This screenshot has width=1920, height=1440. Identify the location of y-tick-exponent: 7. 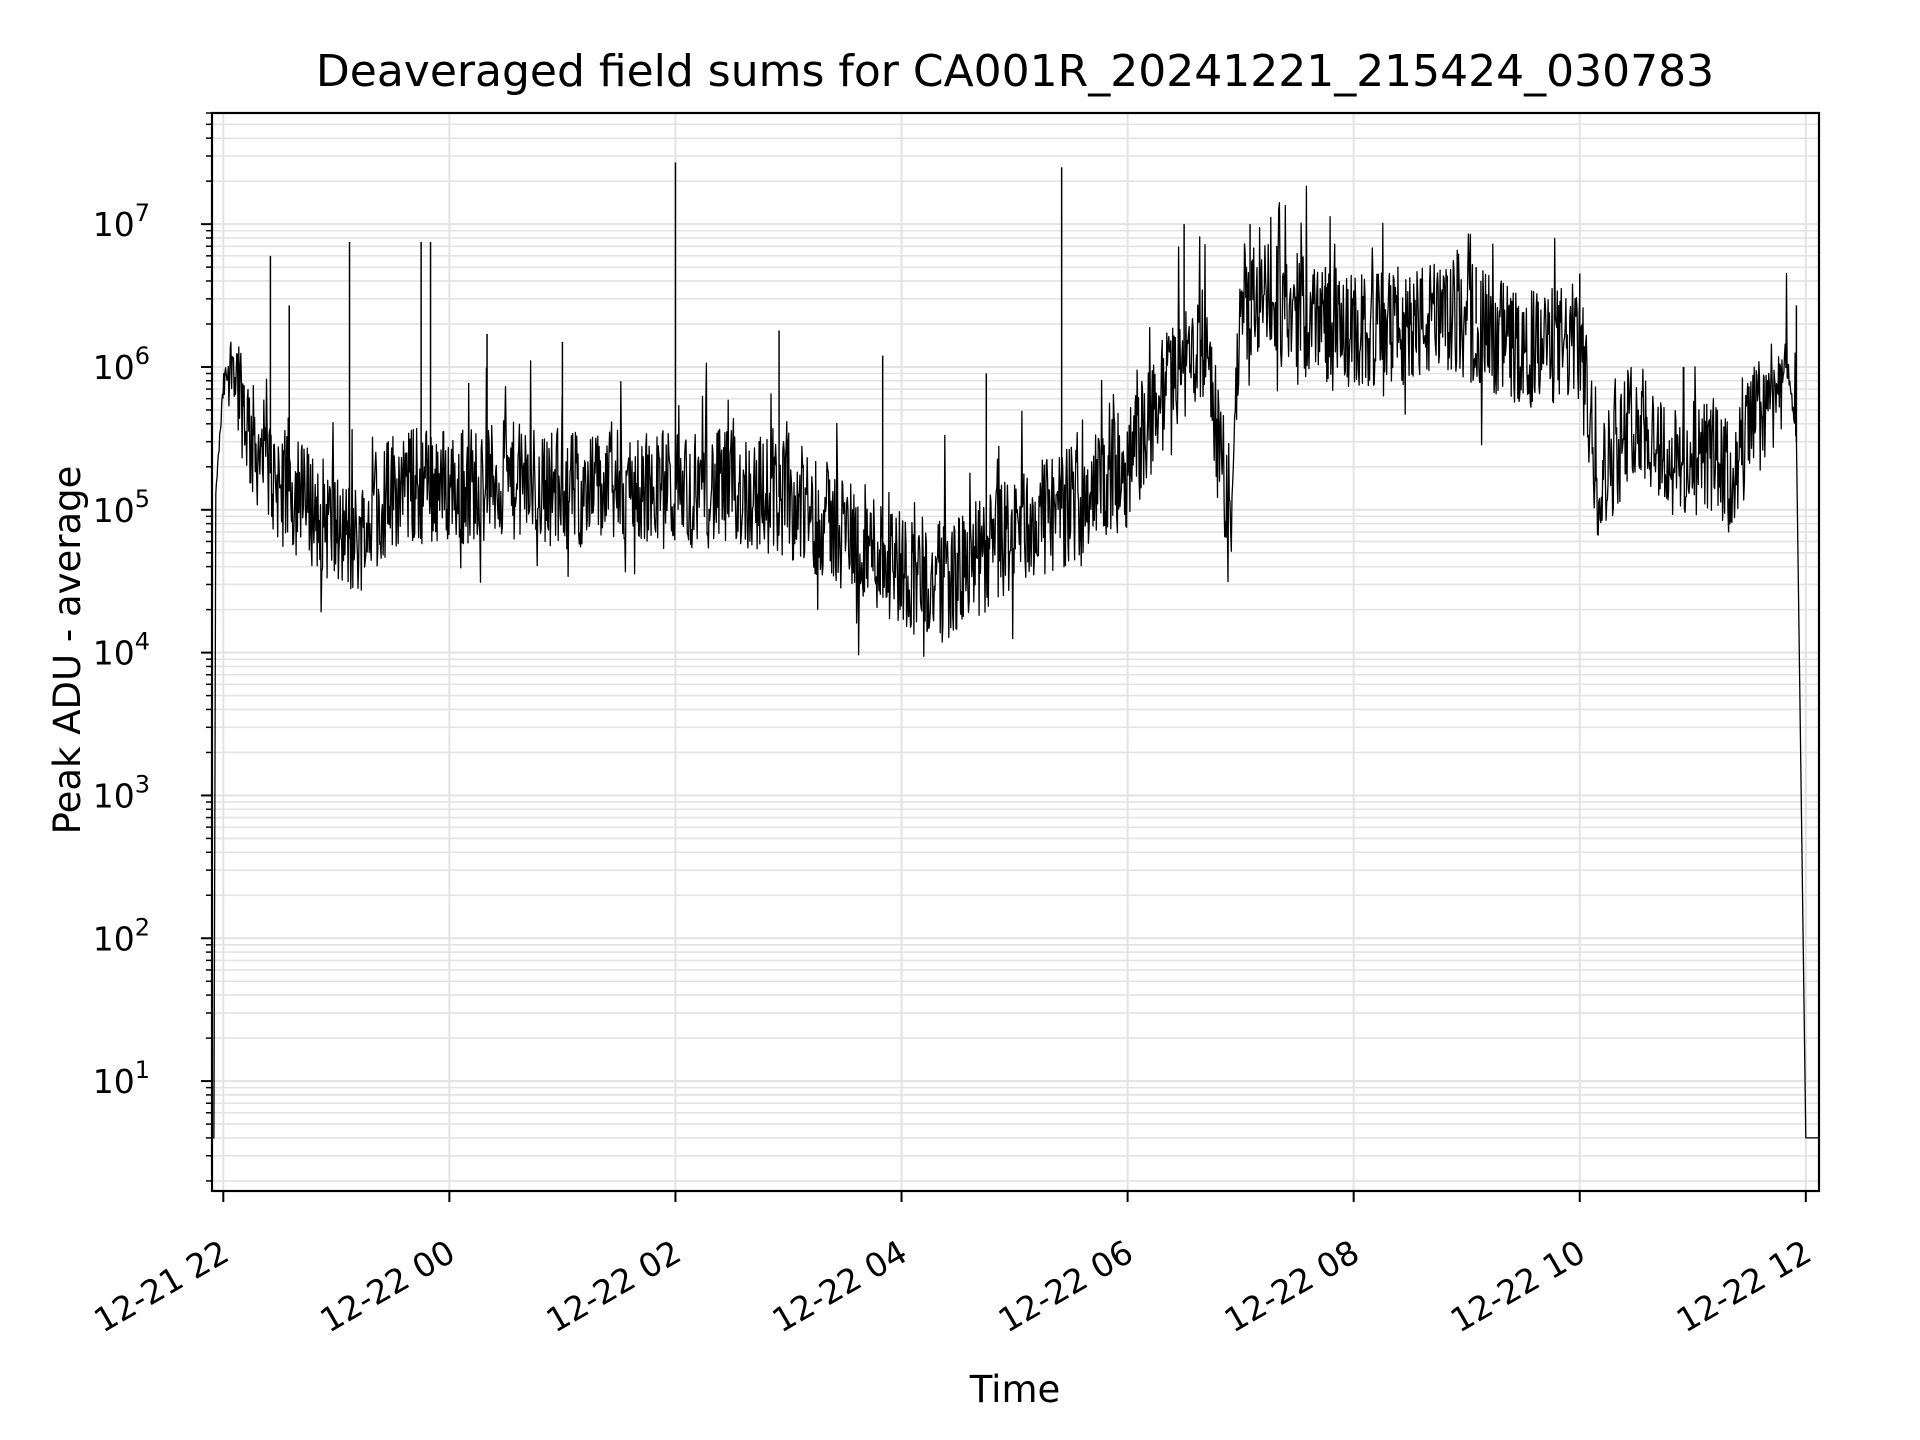
(142, 213).